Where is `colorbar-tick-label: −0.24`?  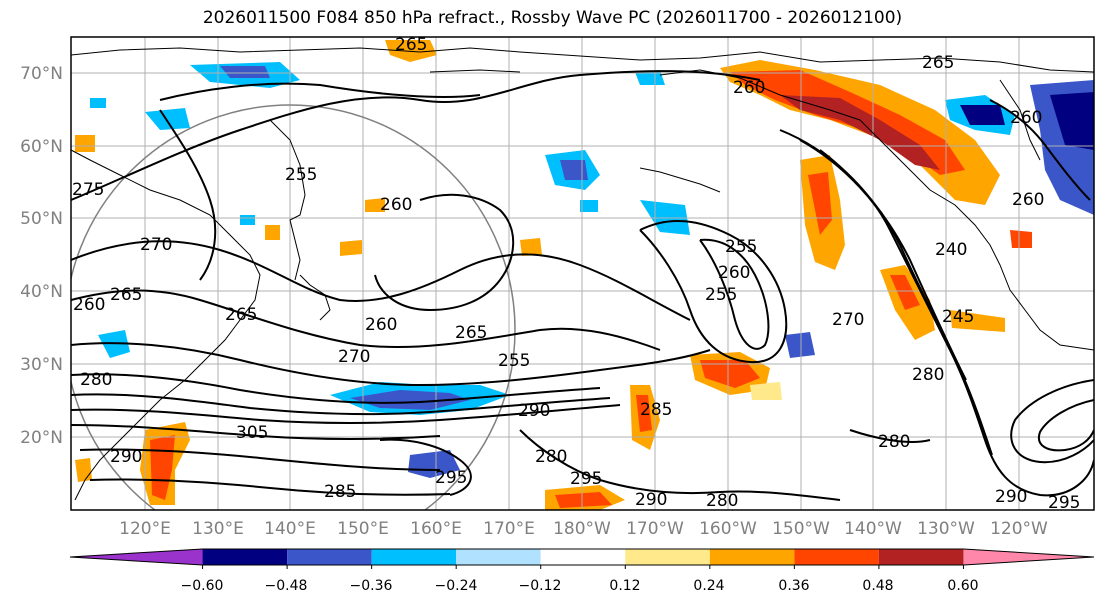 colorbar-tick-label: −0.24 is located at coordinates (456, 586).